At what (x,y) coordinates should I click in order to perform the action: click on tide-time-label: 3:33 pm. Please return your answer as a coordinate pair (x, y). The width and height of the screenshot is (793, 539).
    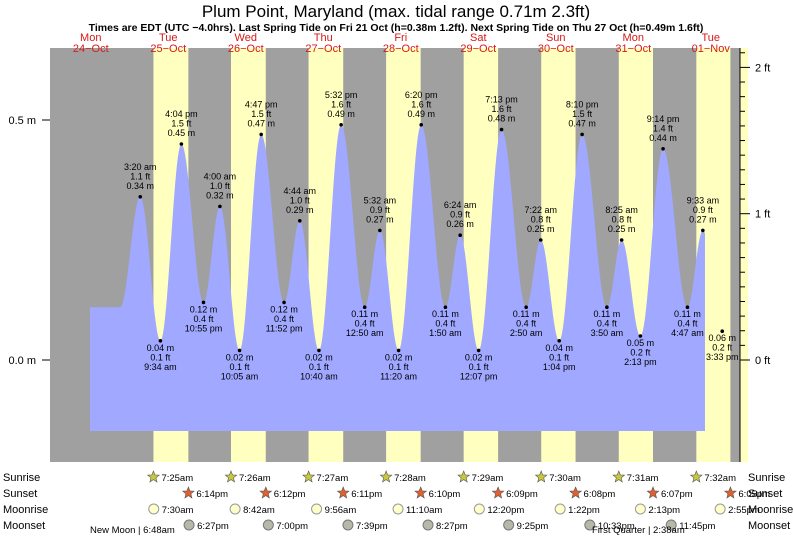
    Looking at the image, I should click on (722, 357).